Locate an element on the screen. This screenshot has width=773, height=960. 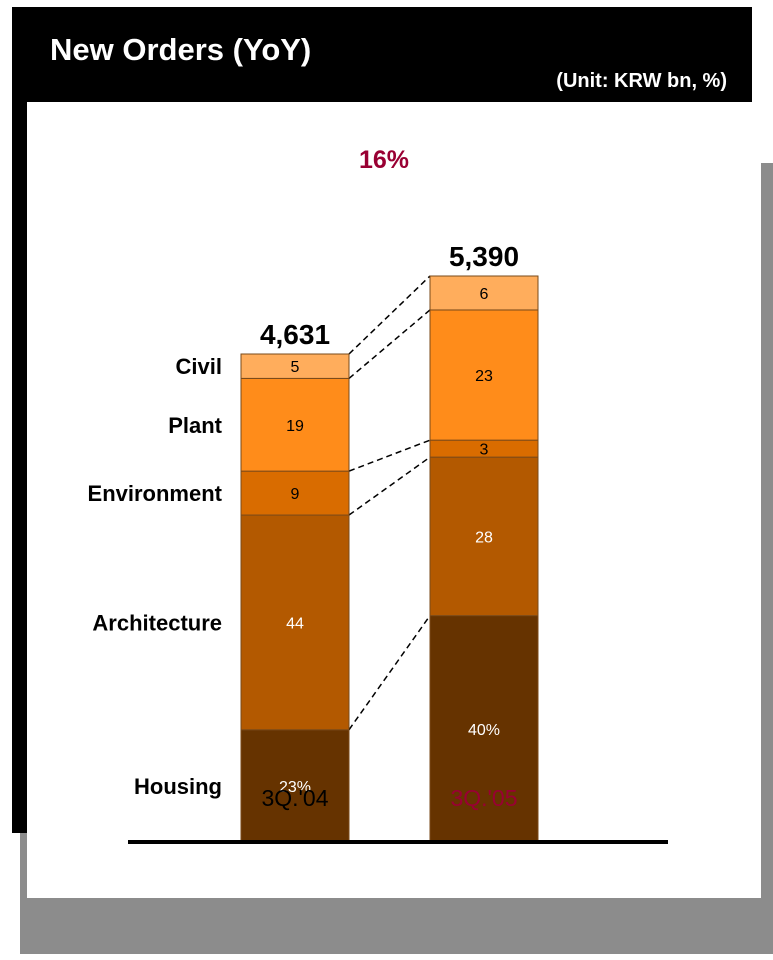
segment-label-plant-1: 23 is located at coordinates (484, 376).